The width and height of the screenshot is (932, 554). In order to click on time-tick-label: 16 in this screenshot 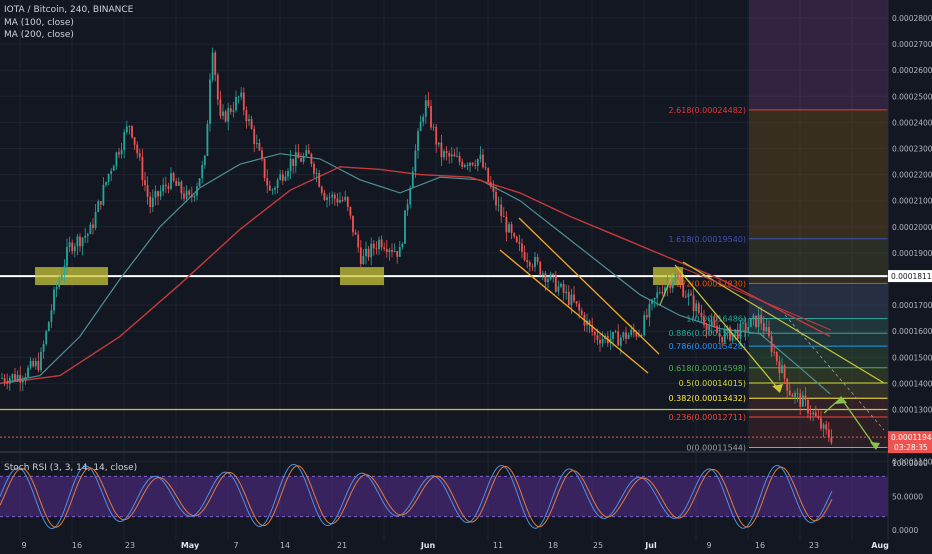, I will do `click(760, 545)`.